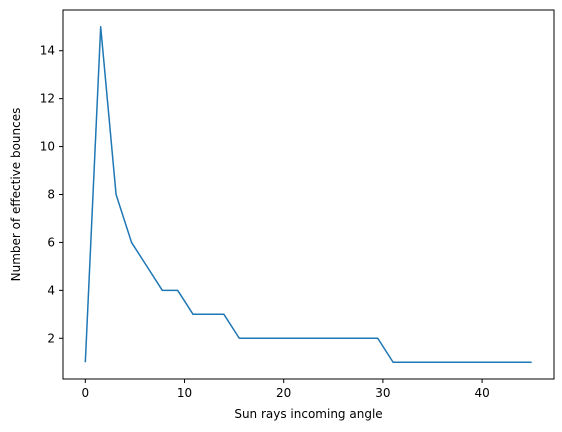 Image resolution: width=562 pixels, height=432 pixels. I want to click on y-tick-label: 8, so click(51, 195).